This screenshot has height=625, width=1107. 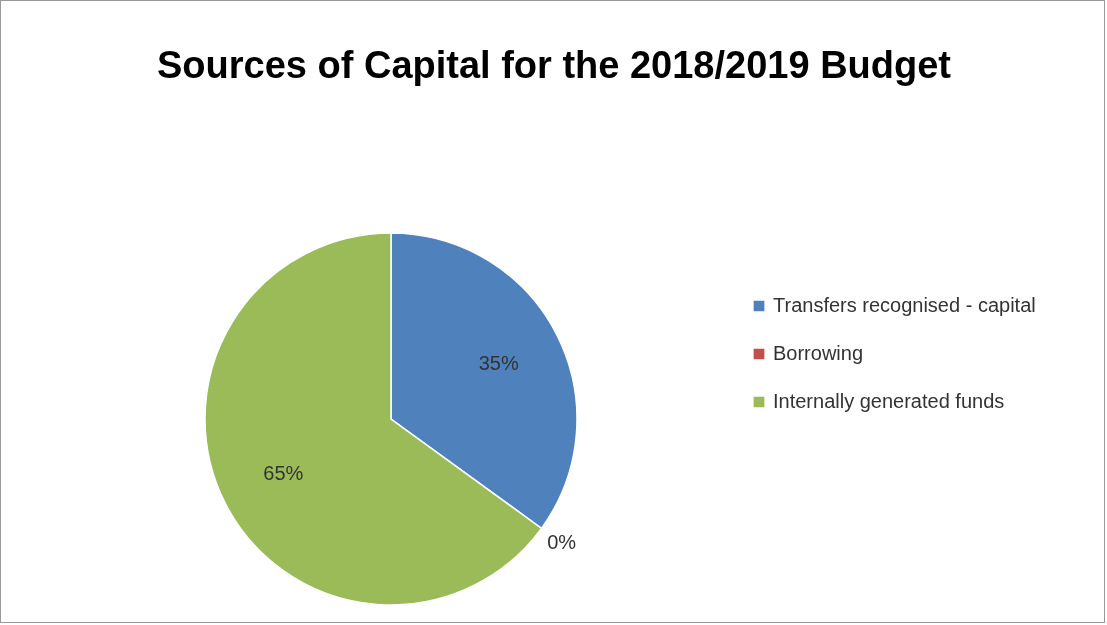 I want to click on data-label: 35%, so click(x=498, y=363).